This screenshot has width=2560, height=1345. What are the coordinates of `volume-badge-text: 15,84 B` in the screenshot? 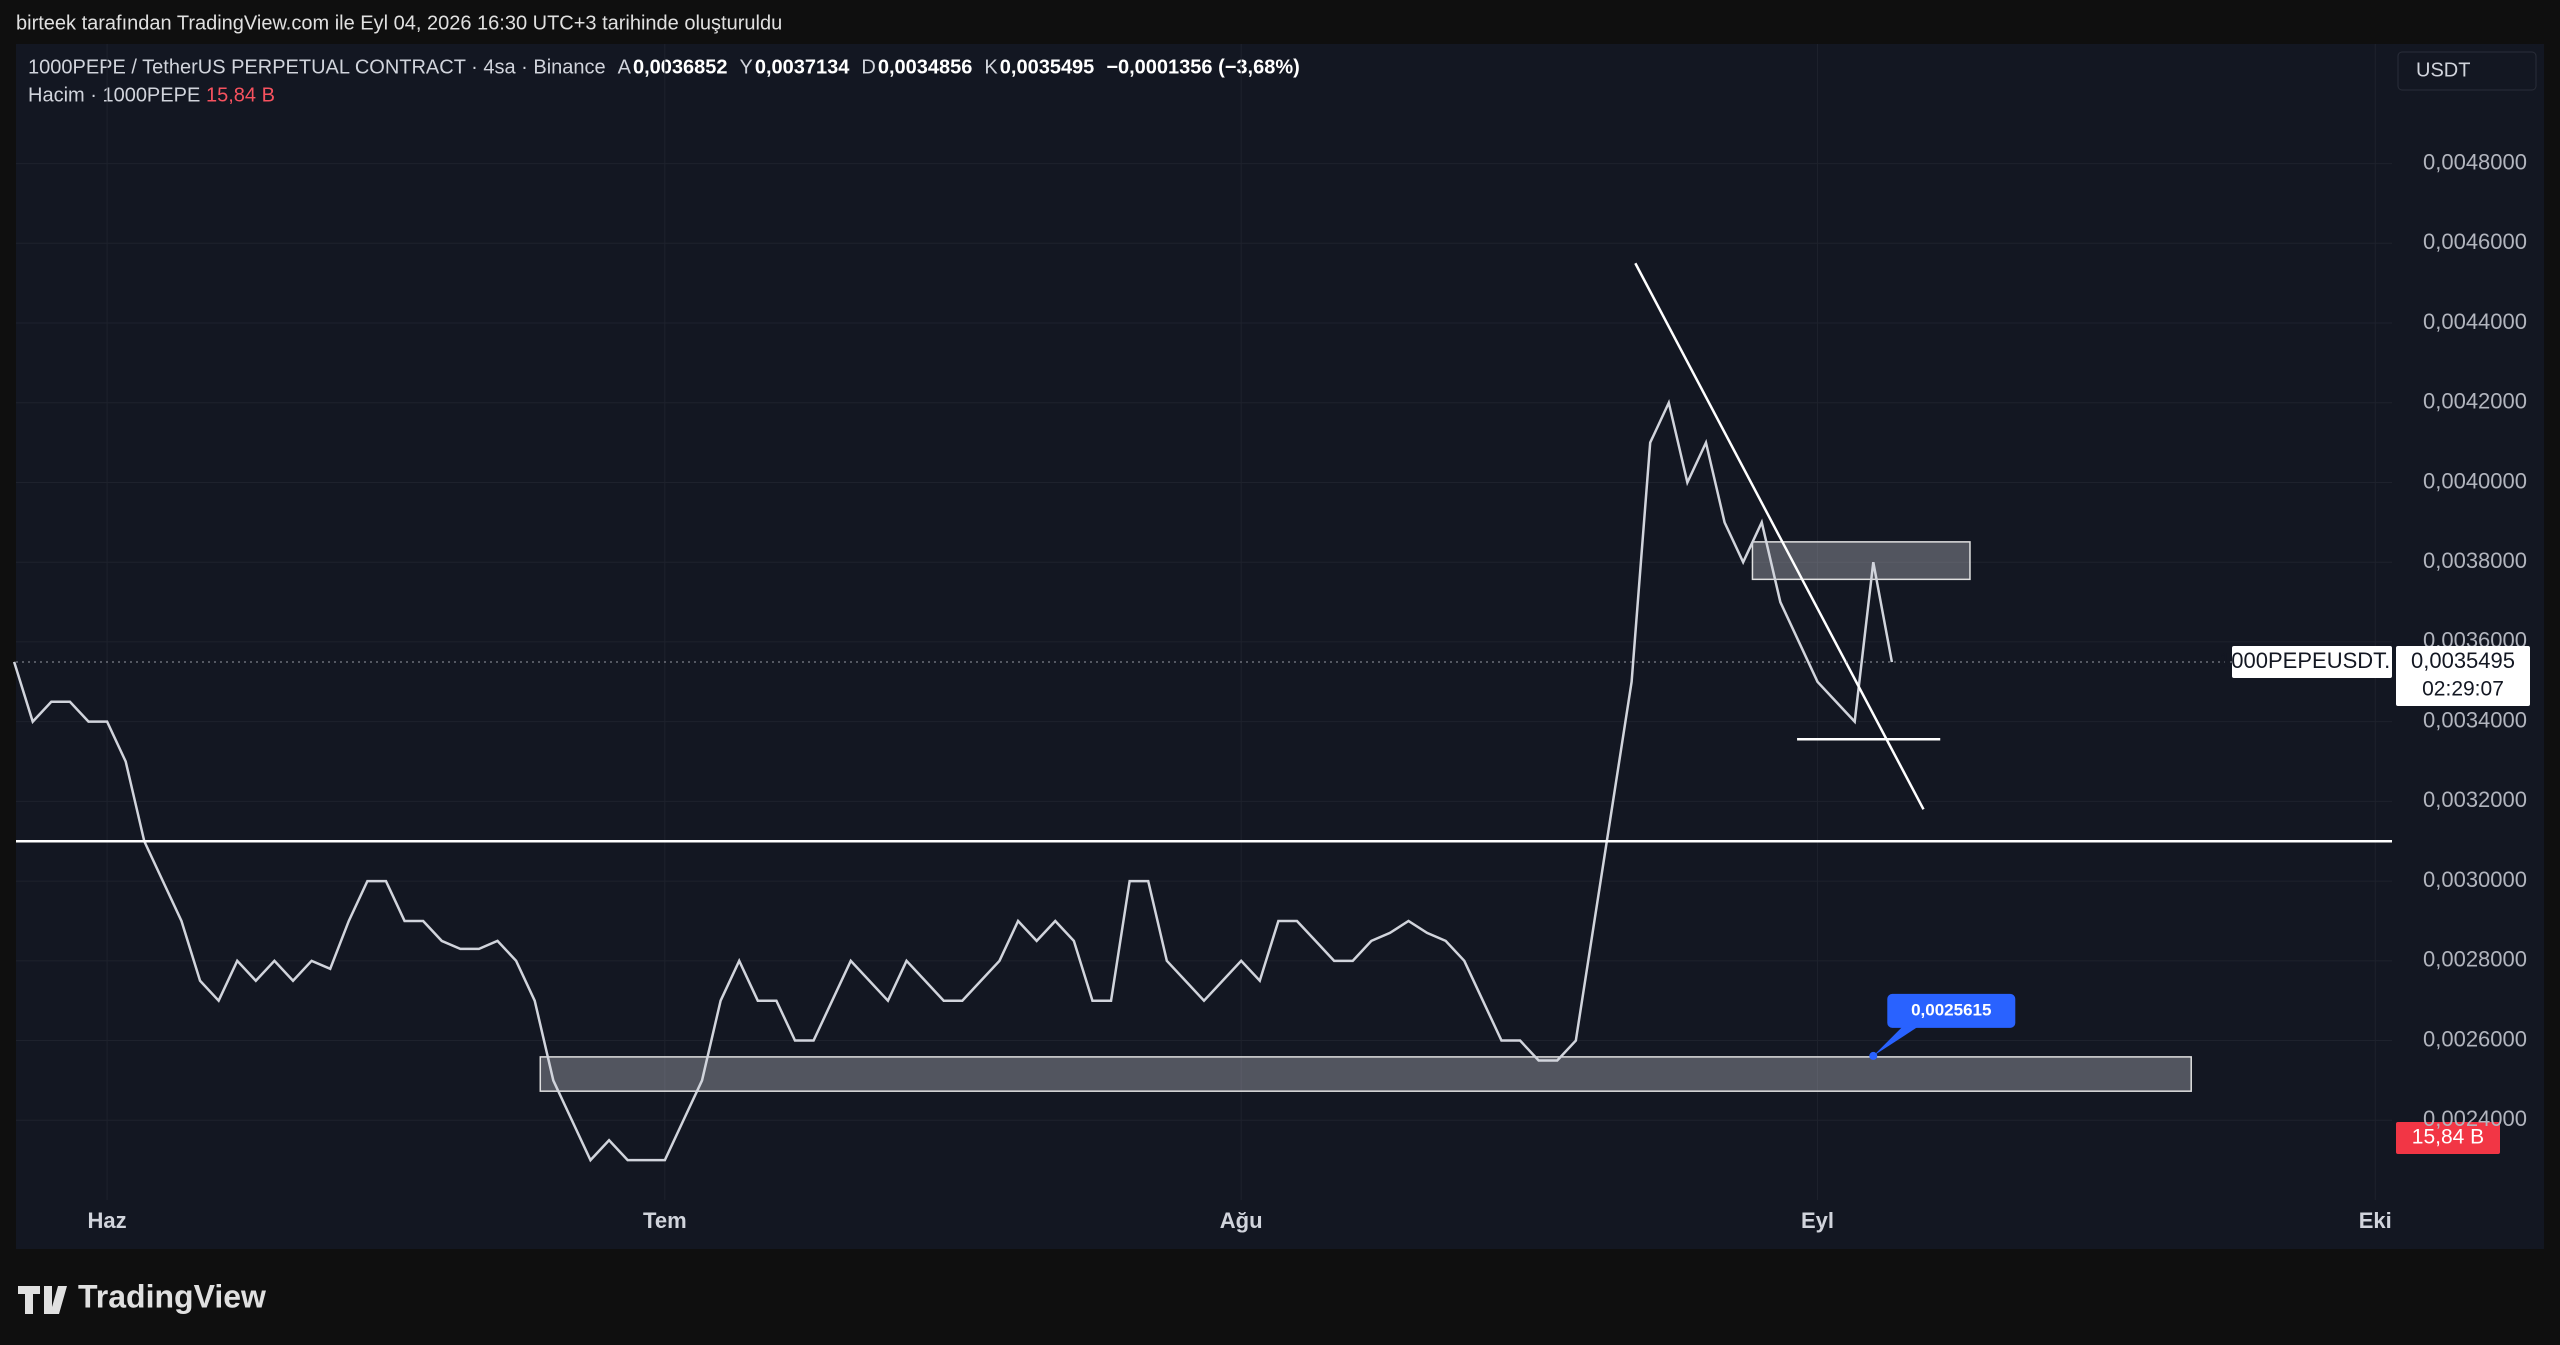 It's located at (2448, 1137).